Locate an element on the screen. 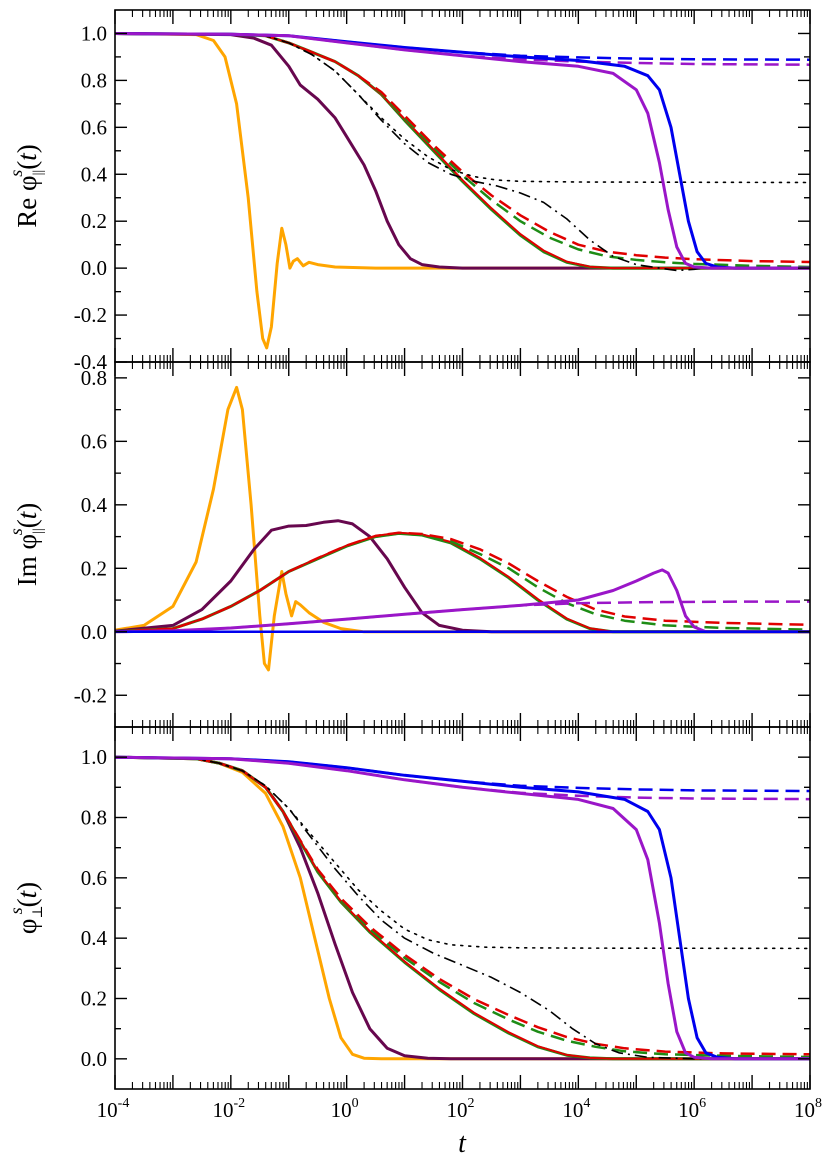  ytick-label-re: 0.8 is located at coordinates (94, 80).